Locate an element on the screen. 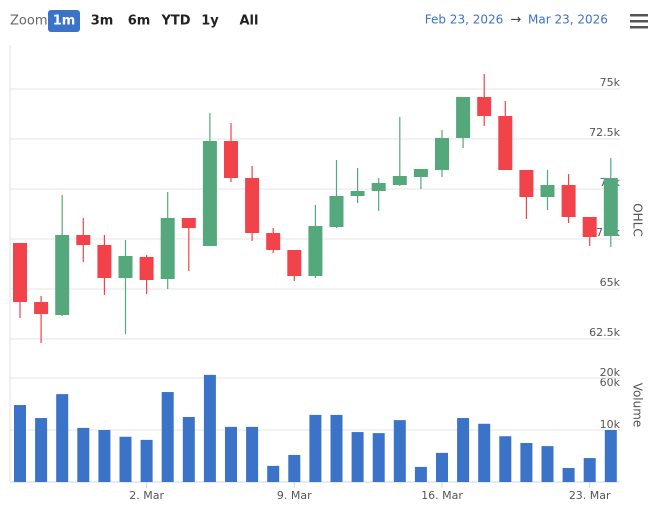  zoom-label: Zoom is located at coordinates (28, 21).